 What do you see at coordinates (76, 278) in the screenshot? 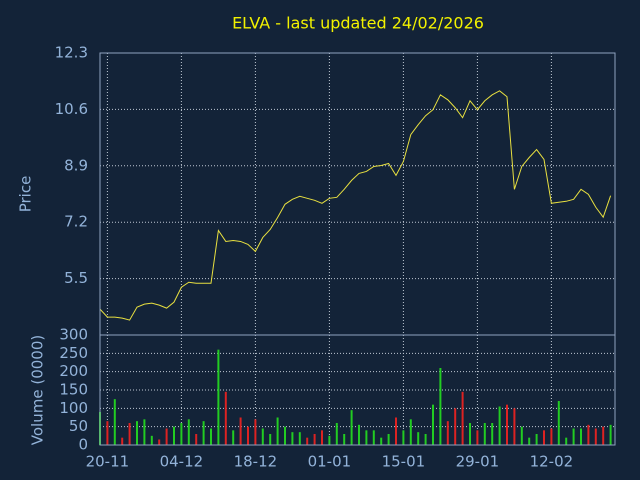
I see `y-tick-label: 5.5` at bounding box center [76, 278].